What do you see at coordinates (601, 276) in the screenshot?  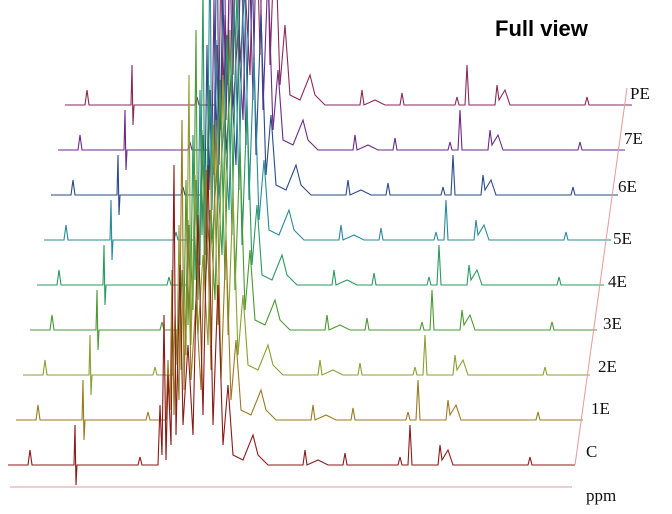 I see `depth-axis` at bounding box center [601, 276].